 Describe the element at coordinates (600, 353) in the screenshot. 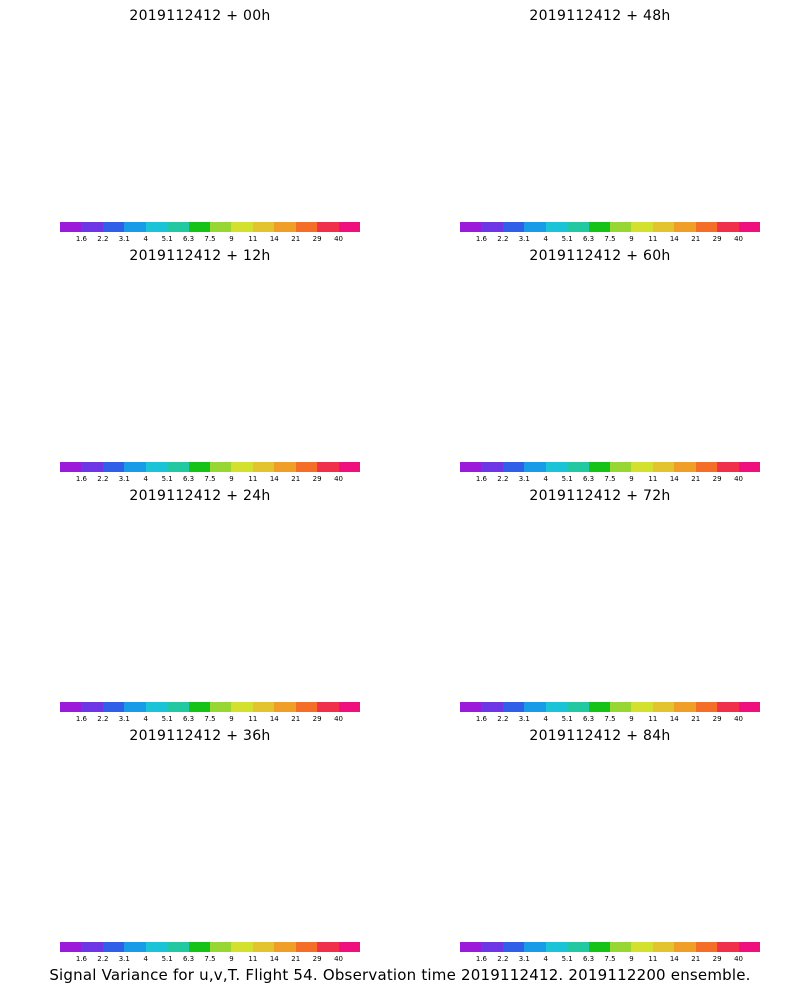

I see `variance-map` at that location.